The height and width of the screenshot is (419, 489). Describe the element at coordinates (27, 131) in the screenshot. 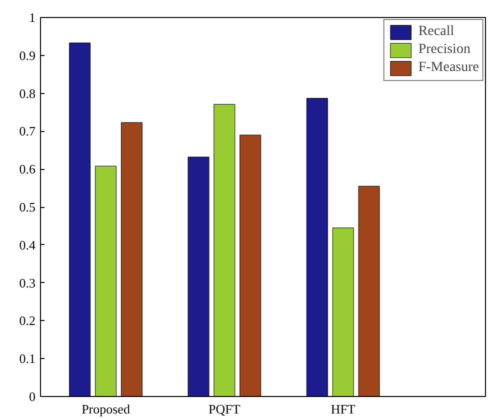

I see `y-tick-label: 0.7` at that location.